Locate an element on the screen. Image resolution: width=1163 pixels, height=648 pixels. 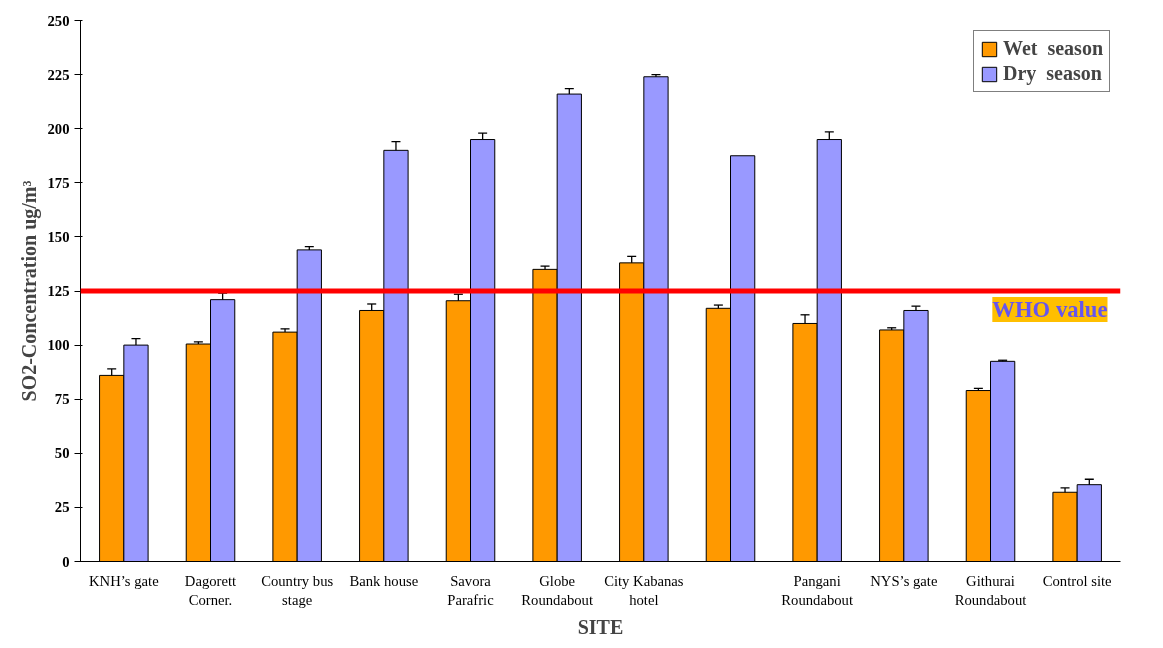
x-tick-label: Country bus stage is located at coordinates (297, 590).